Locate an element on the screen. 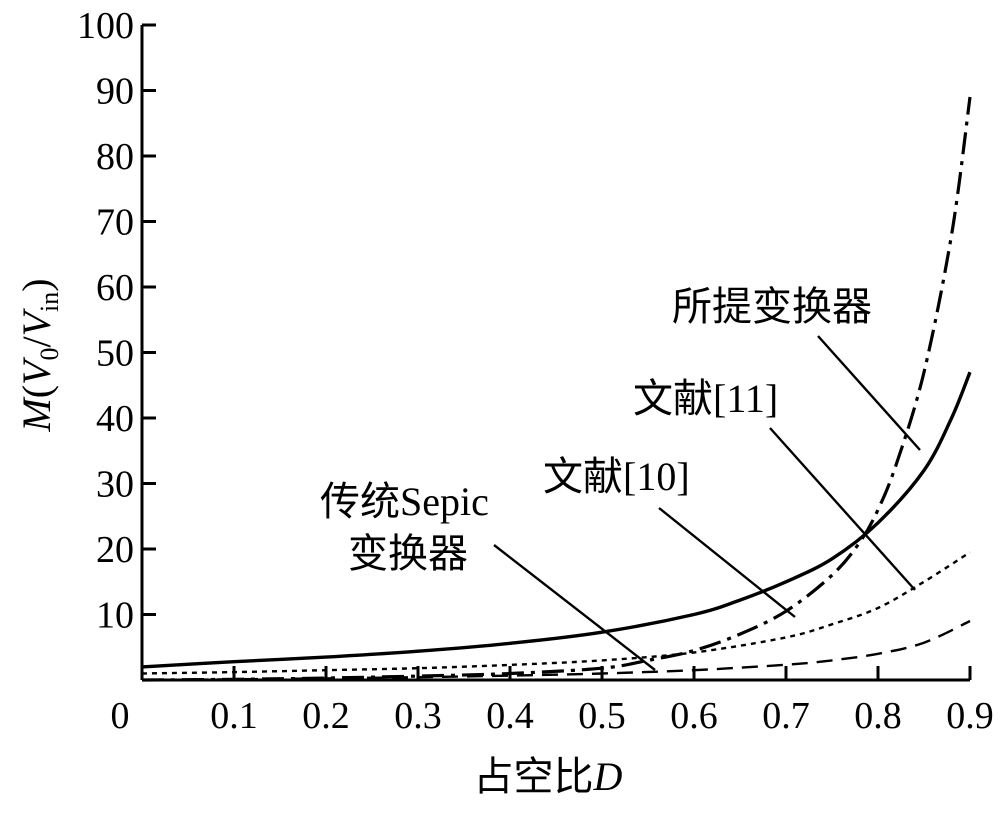  annotation-label: 文献[10] is located at coordinates (616, 476).